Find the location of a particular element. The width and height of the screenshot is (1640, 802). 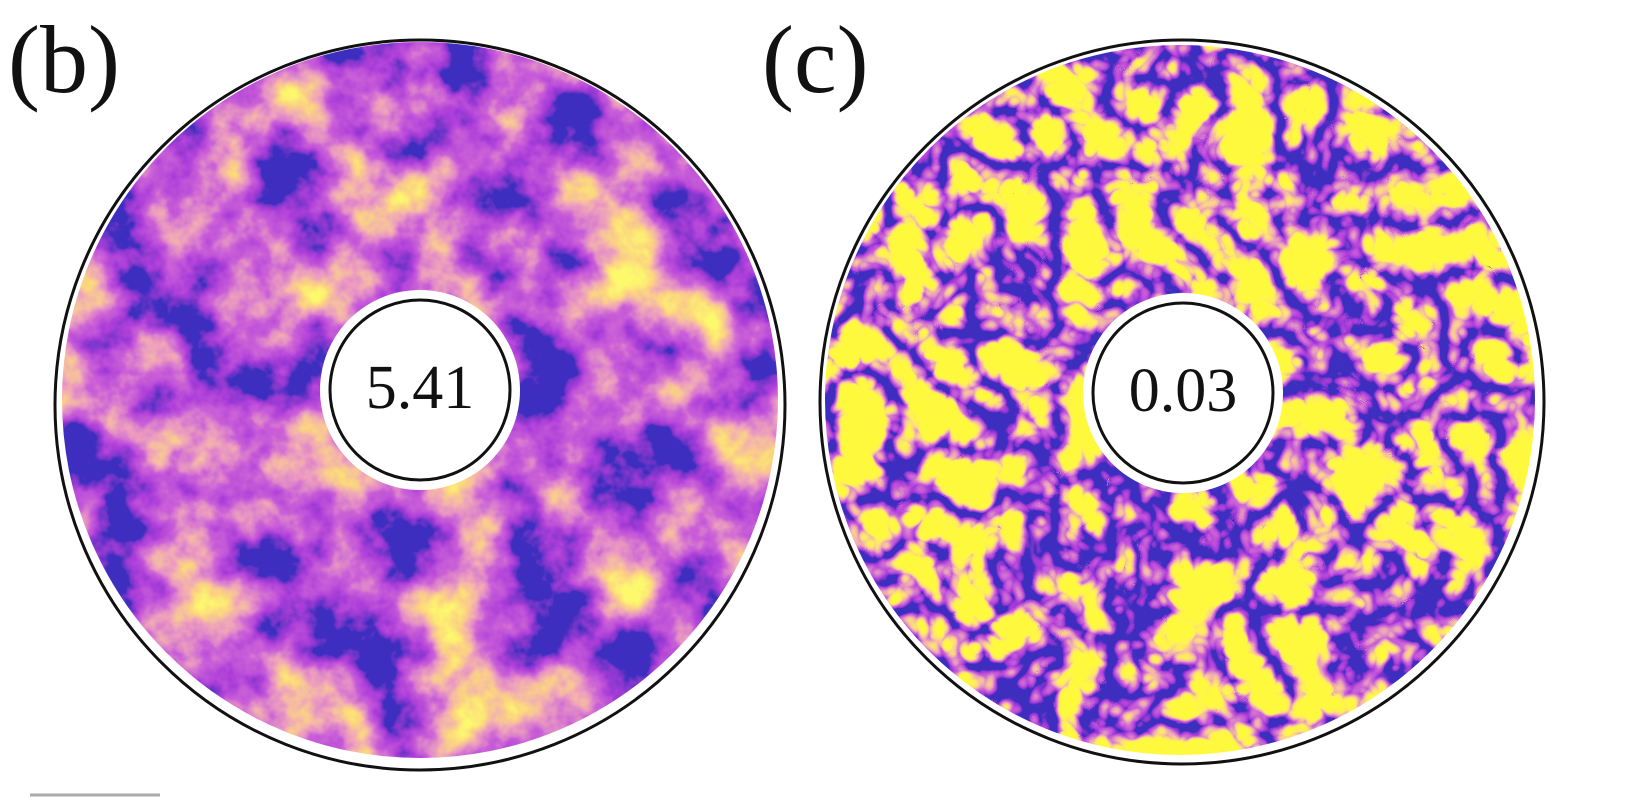

panel-label: (c) is located at coordinates (815, 59).